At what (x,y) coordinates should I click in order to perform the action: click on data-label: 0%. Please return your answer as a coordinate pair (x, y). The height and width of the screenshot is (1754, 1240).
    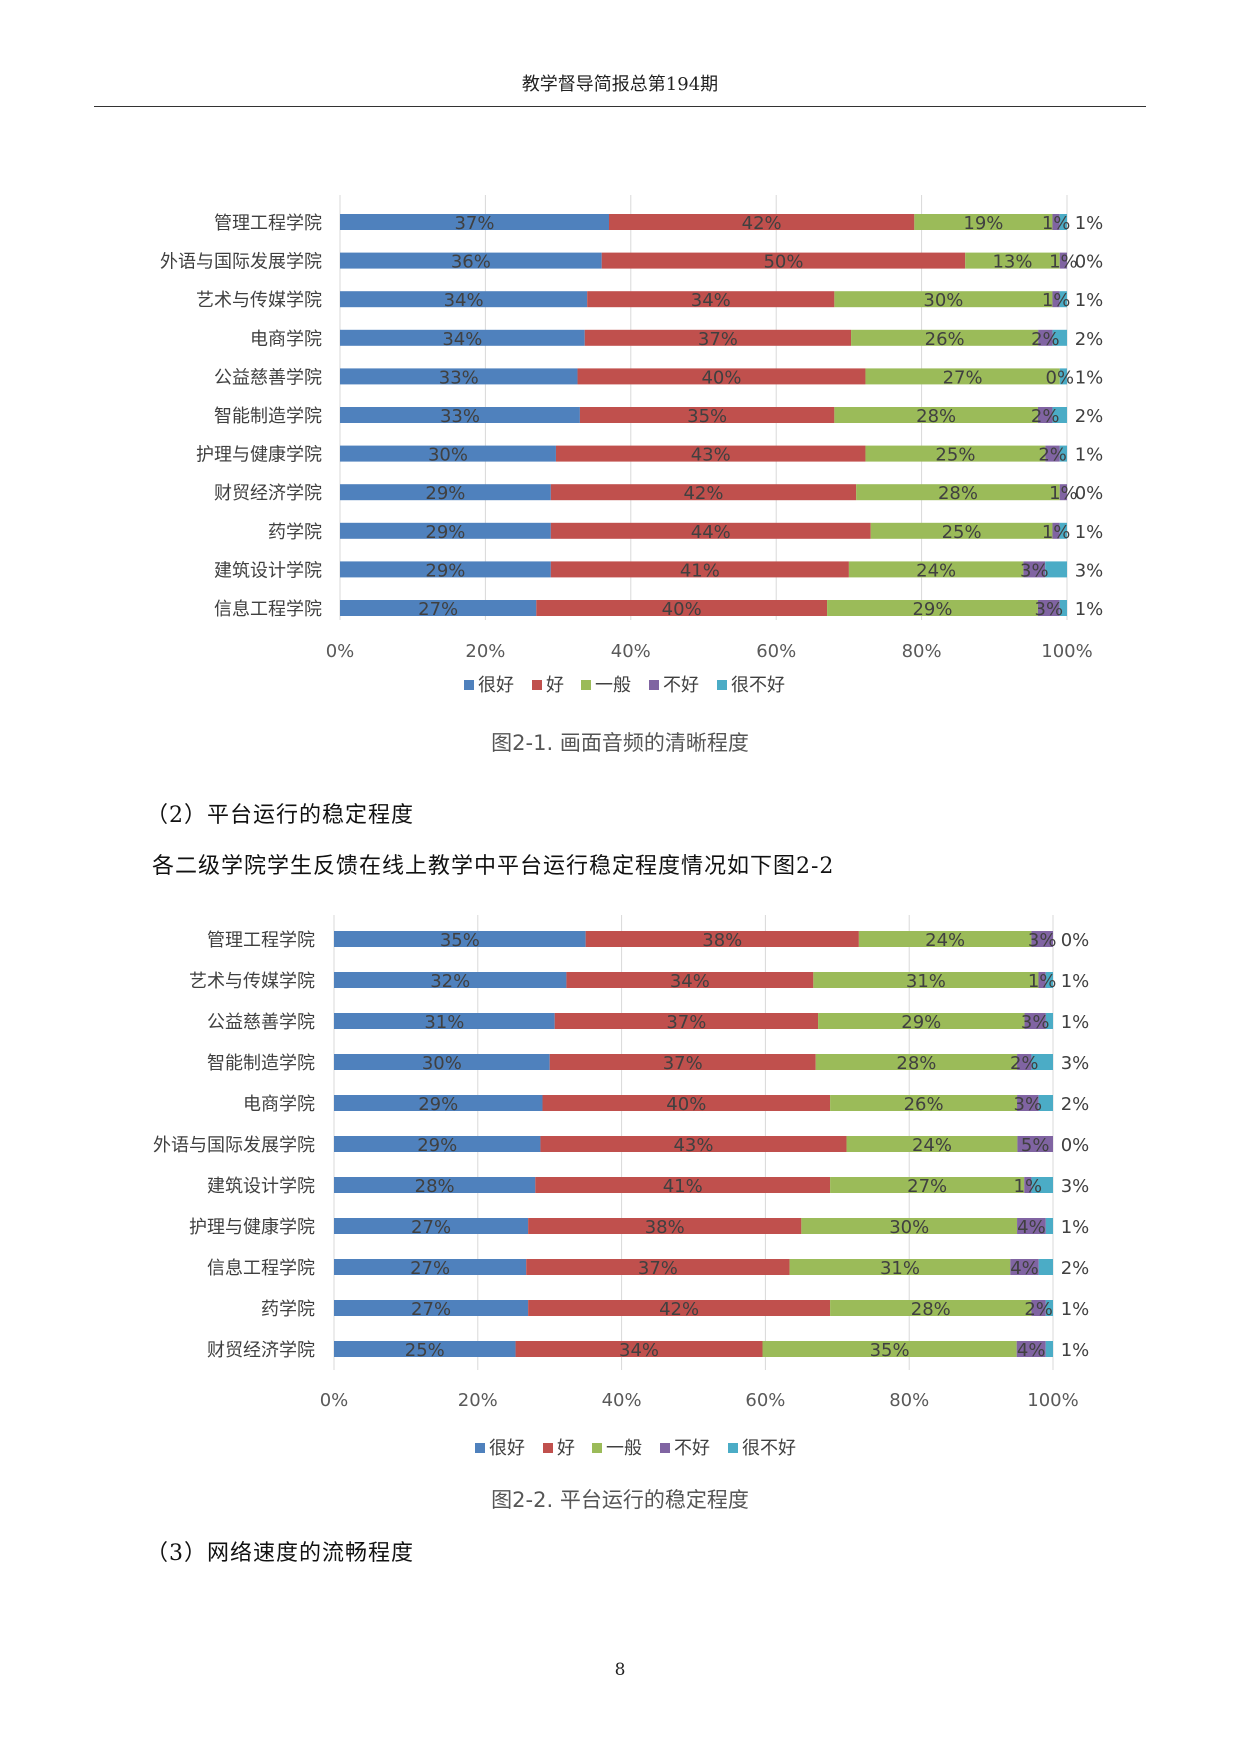
    Looking at the image, I should click on (1089, 262).